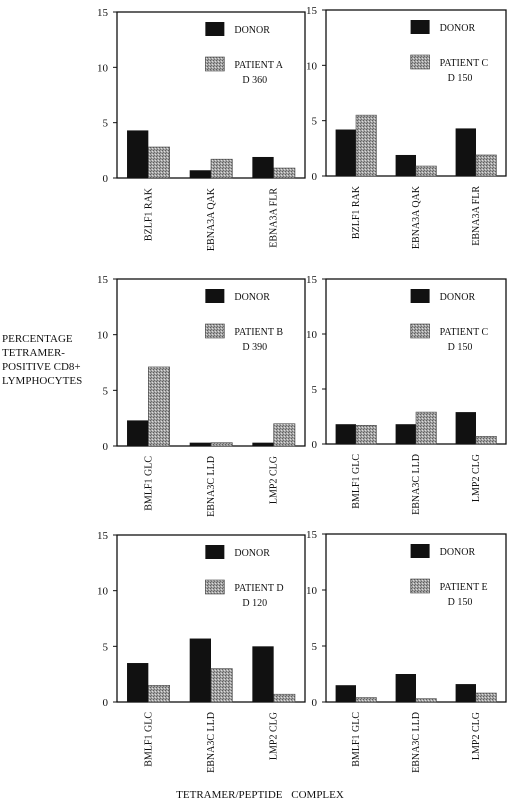  What do you see at coordinates (33, 353) in the screenshot?
I see `y-axis-label-line: TETRAMER-` at bounding box center [33, 353].